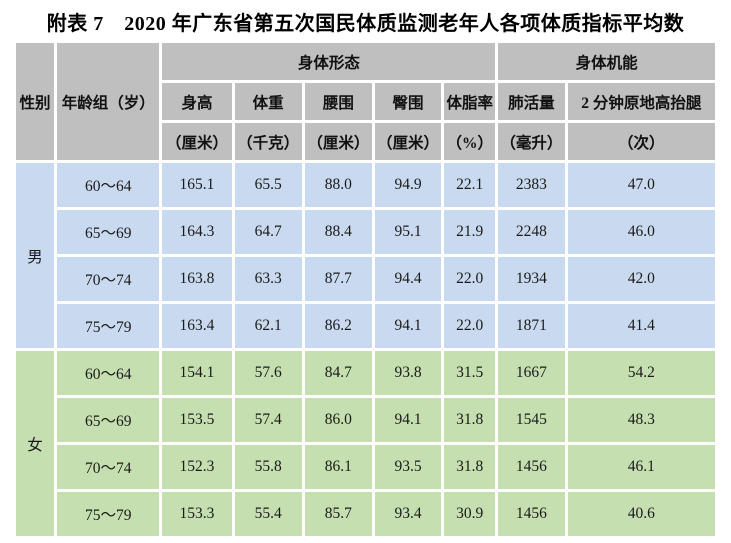 The height and width of the screenshot is (543, 731). Describe the element at coordinates (641, 326) in the screenshot. I see `value-cell: 41.4` at that location.